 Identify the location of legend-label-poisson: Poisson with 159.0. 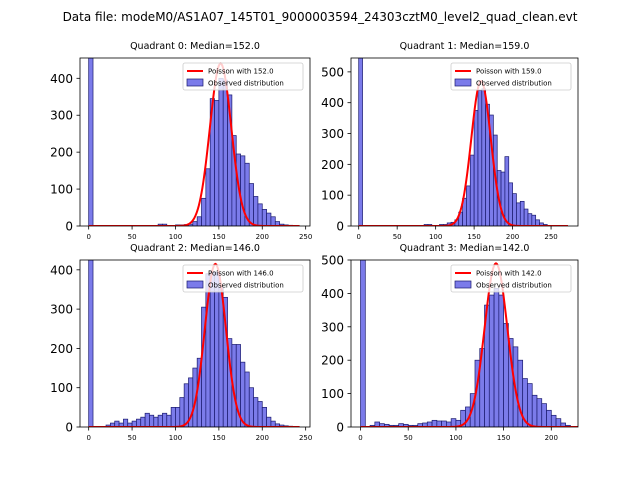
(509, 72).